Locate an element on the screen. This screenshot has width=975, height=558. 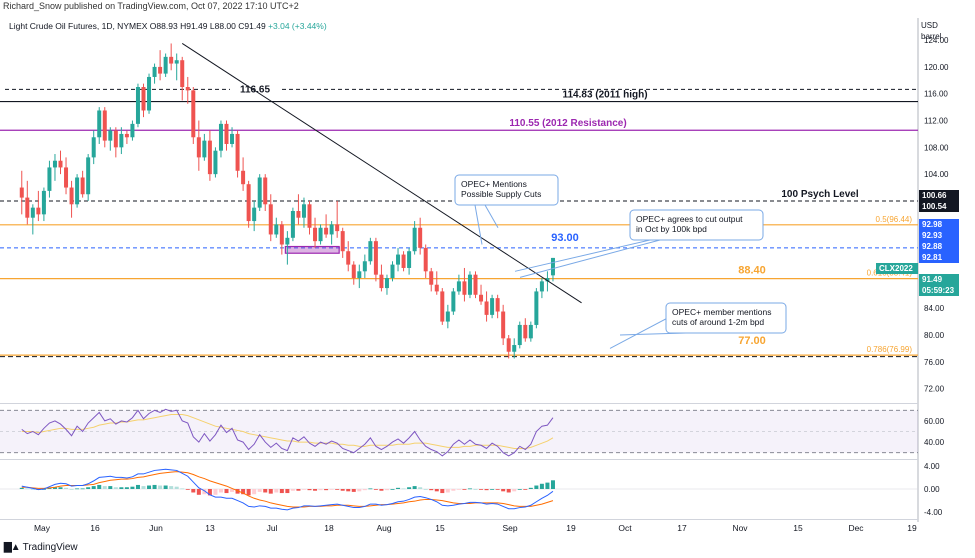
time-tick-label: 18 is located at coordinates (329, 528).